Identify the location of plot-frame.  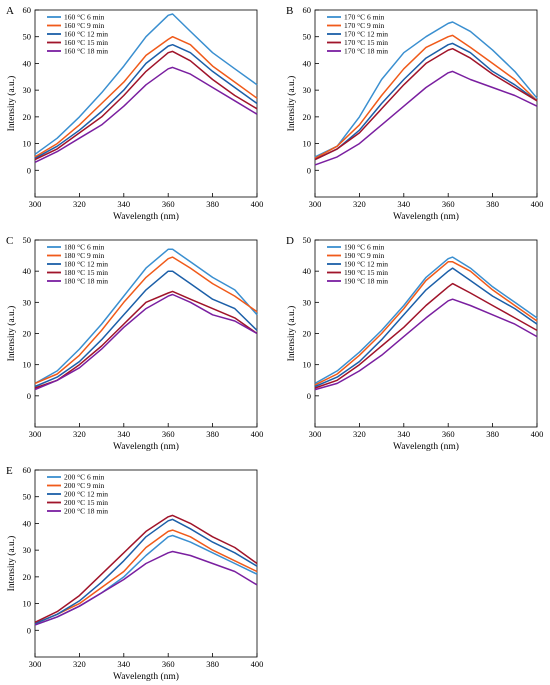
(426, 103).